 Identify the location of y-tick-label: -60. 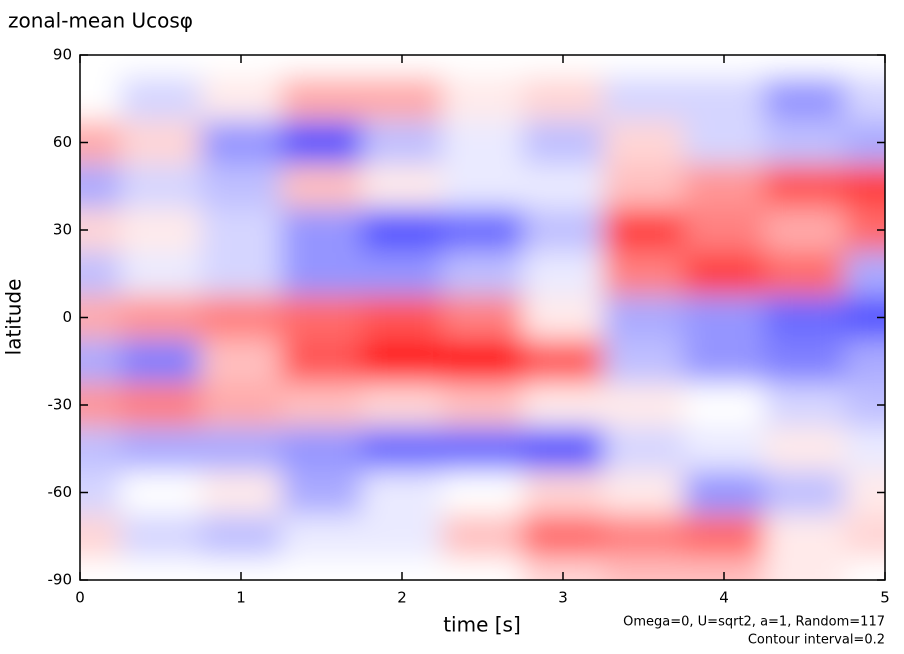
(60, 492).